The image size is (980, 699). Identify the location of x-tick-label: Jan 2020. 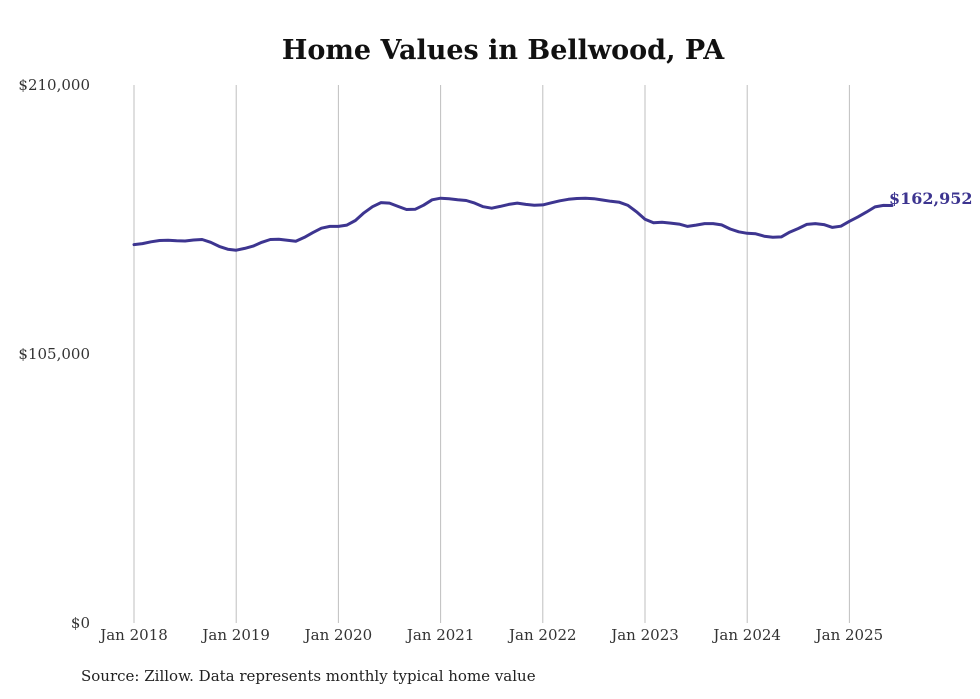
(338, 635).